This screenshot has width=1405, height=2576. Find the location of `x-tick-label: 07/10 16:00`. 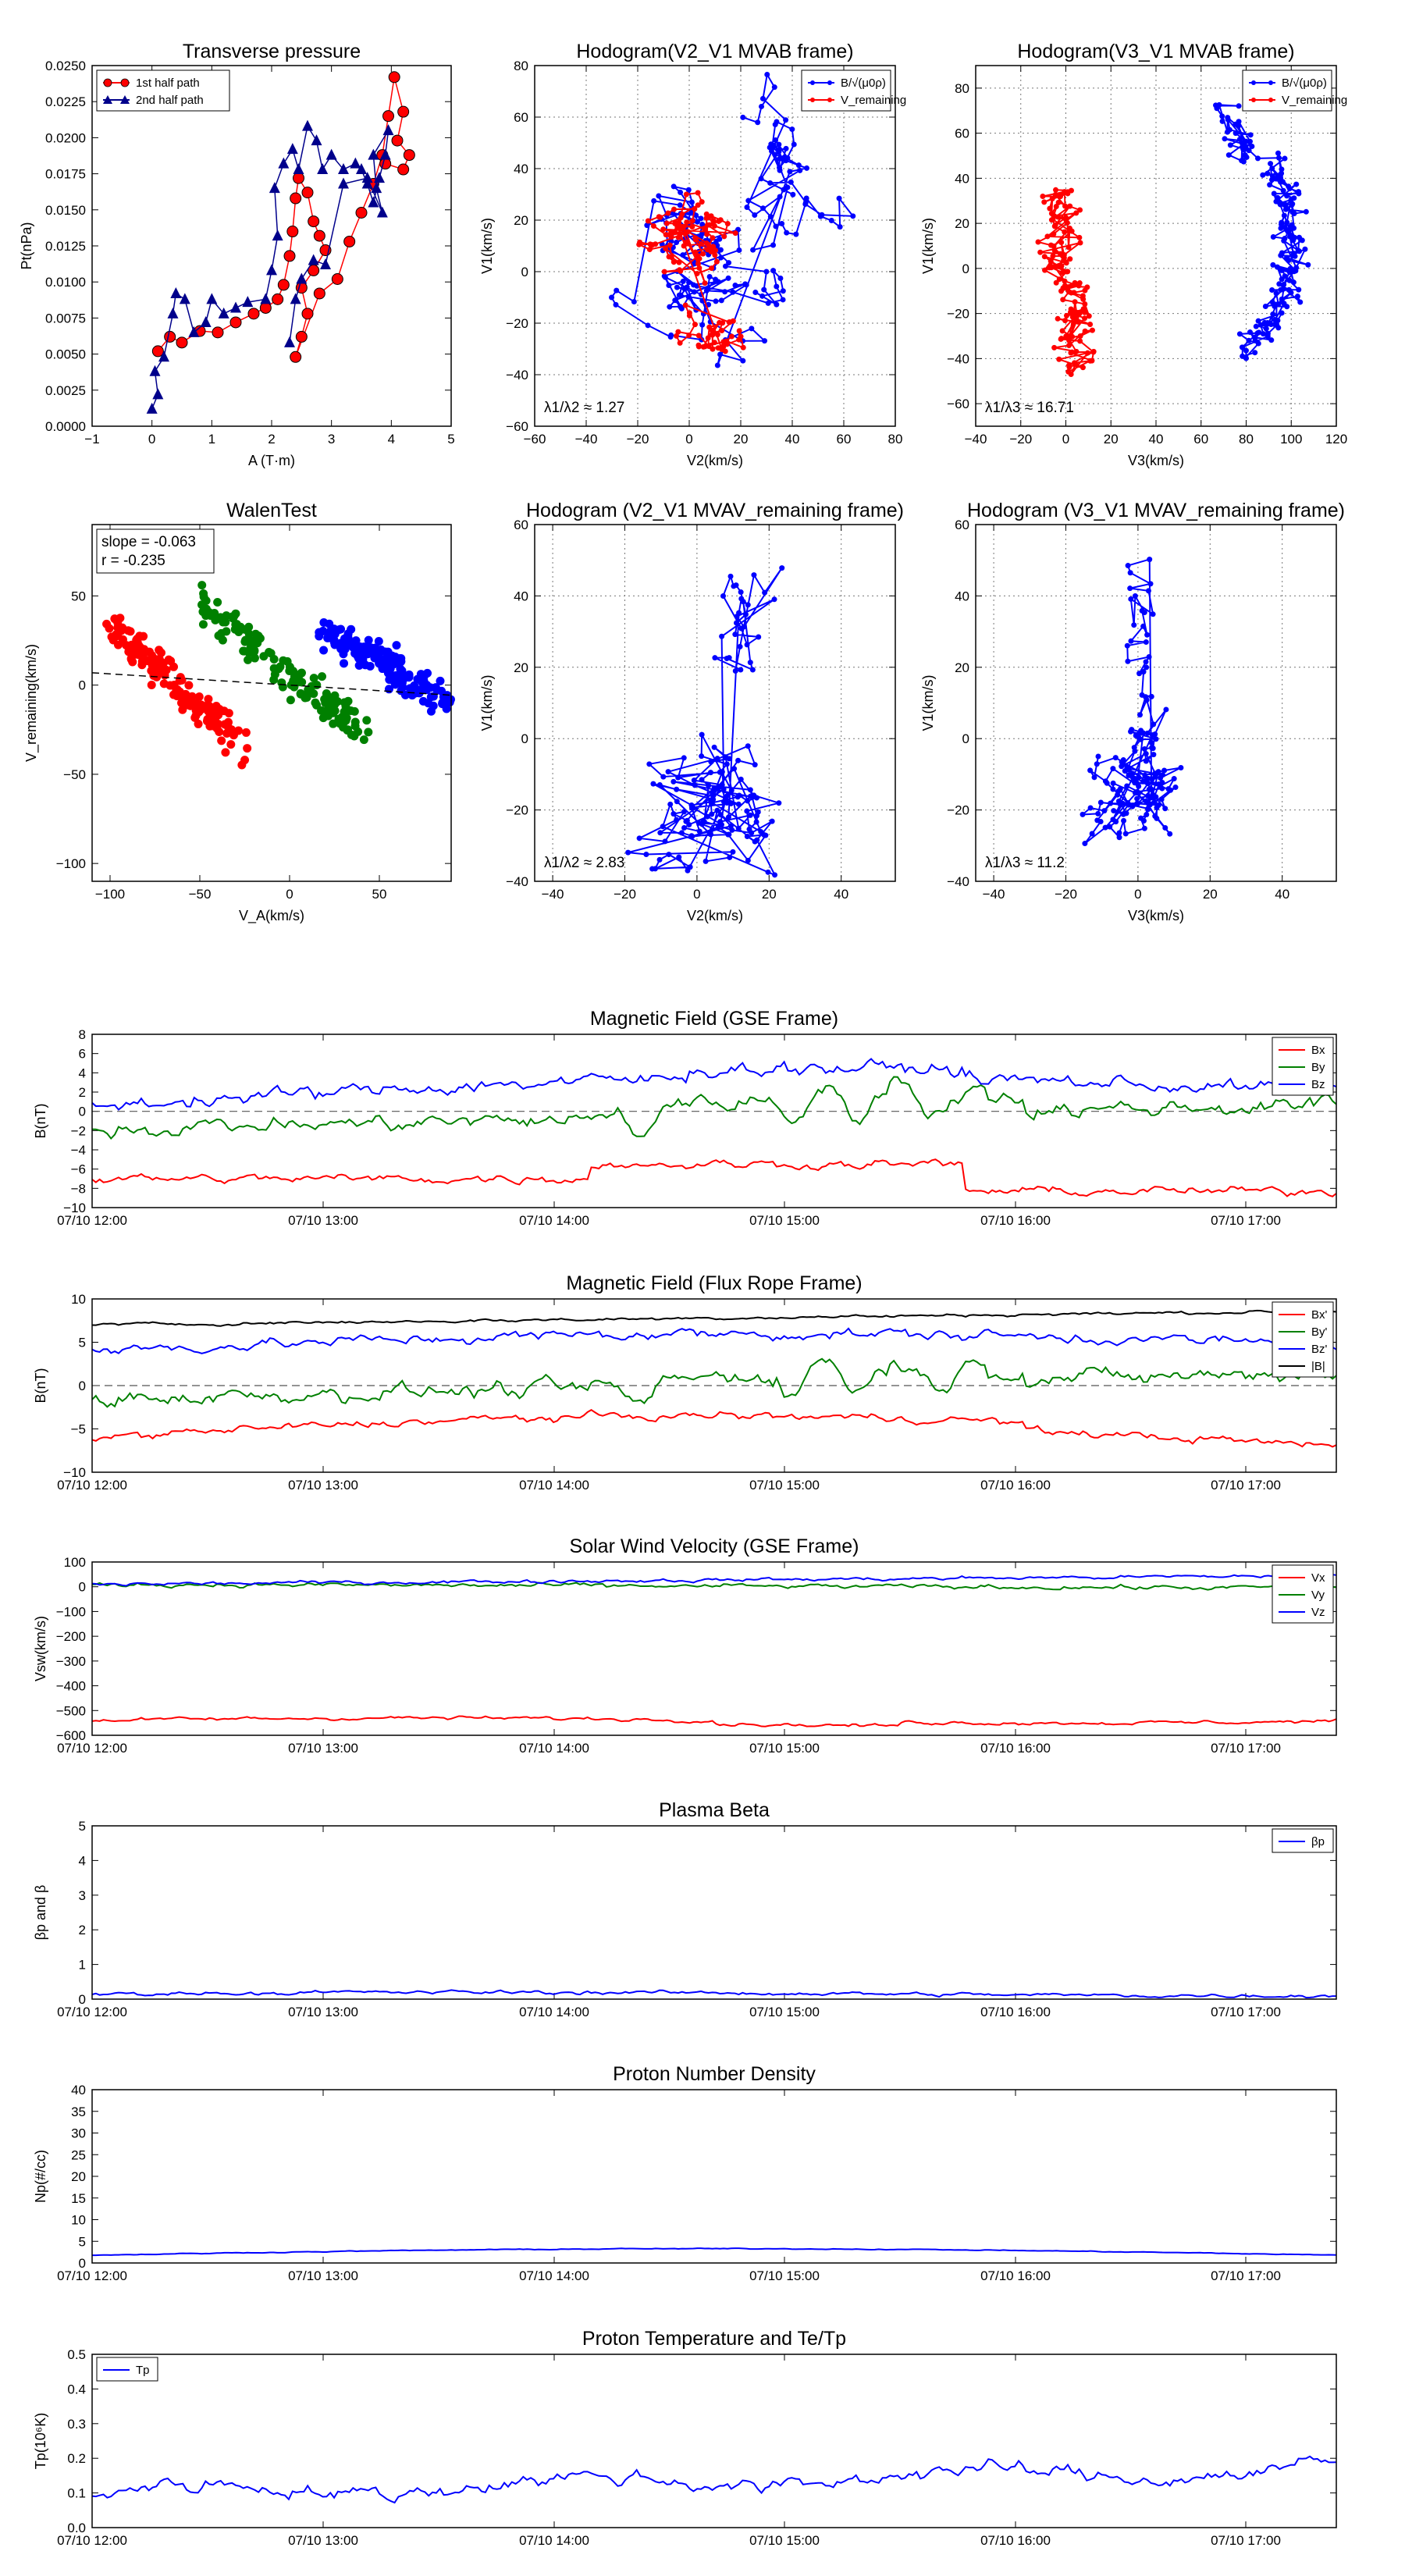

x-tick-label: 07/10 16:00 is located at coordinates (1016, 1220).